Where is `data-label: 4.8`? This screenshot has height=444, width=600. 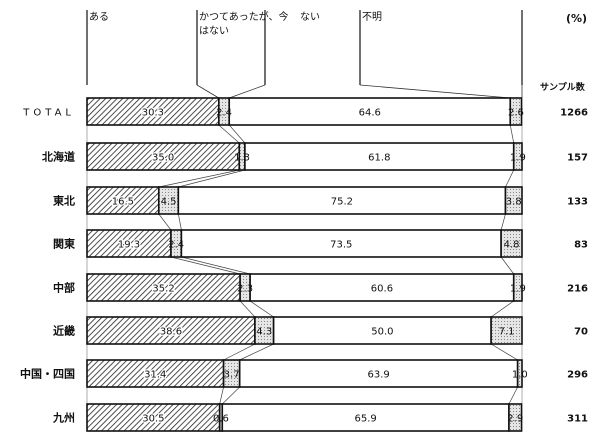 data-label: 4.8 is located at coordinates (512, 245).